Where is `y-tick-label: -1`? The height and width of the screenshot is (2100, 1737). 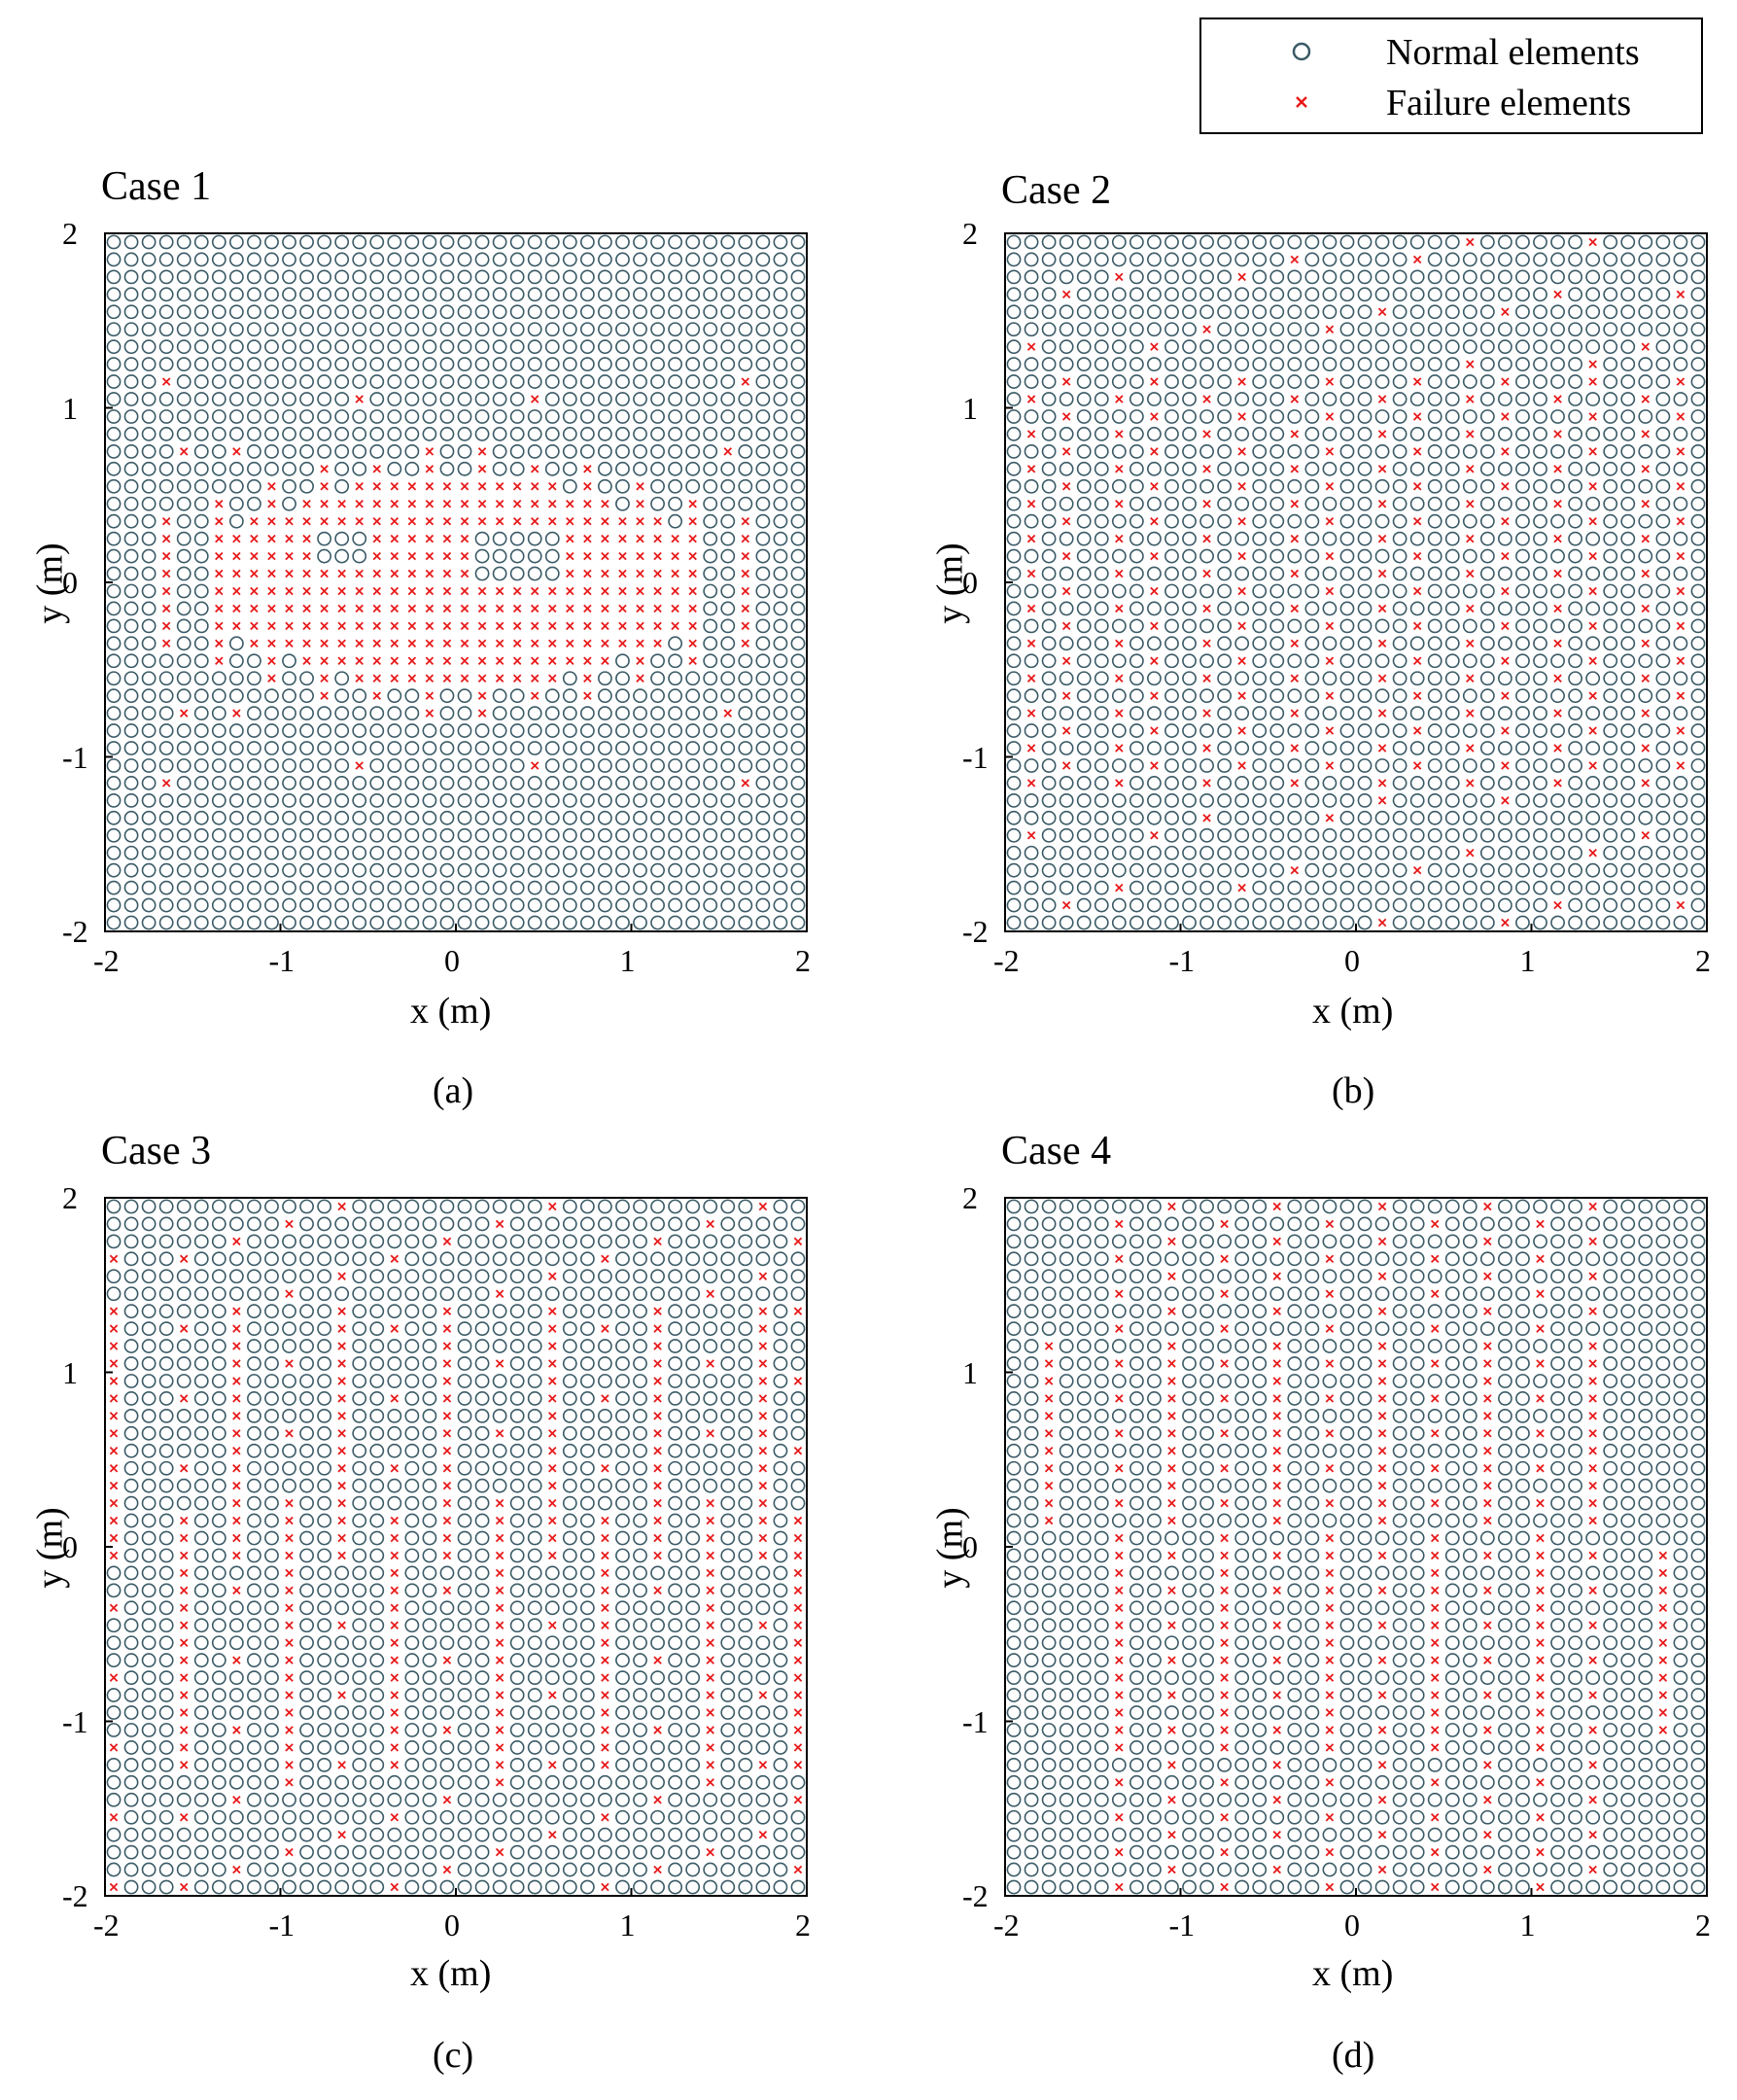 y-tick-label: -1 is located at coordinates (75, 1721).